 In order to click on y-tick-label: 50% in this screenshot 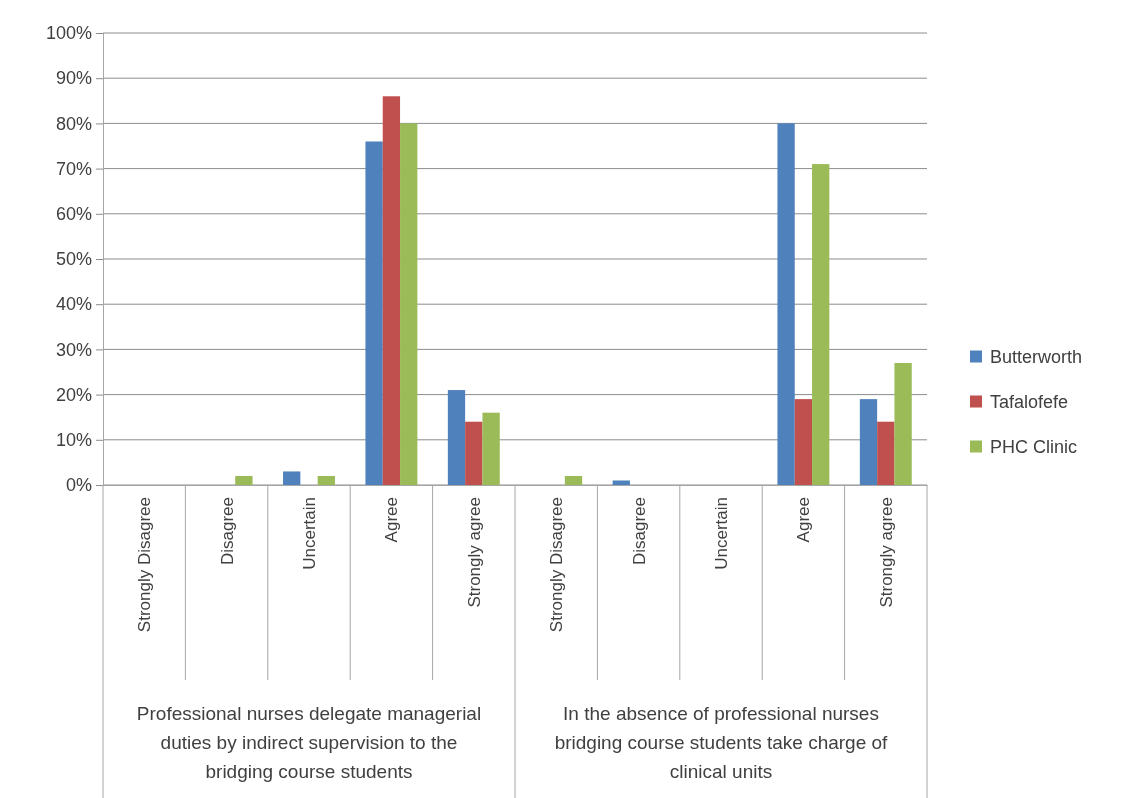, I will do `click(73, 259)`.